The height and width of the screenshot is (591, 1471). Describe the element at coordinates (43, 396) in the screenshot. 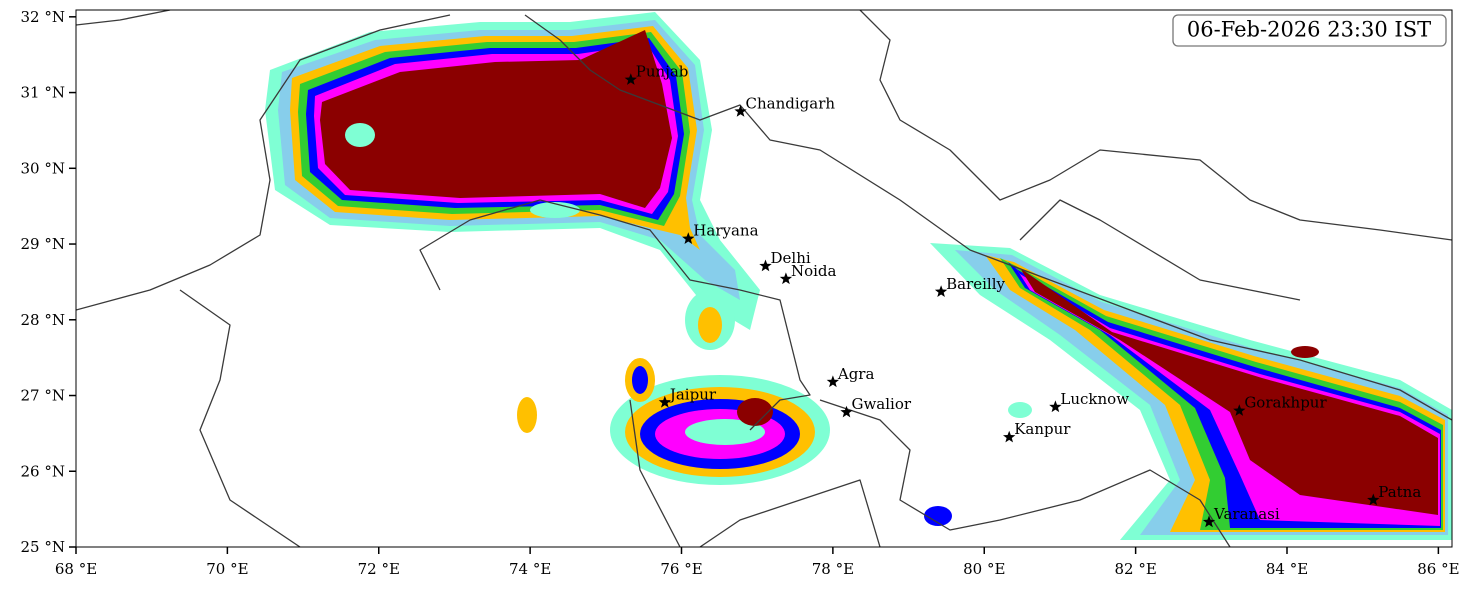

I see `y-tick-label: 27 °N` at that location.